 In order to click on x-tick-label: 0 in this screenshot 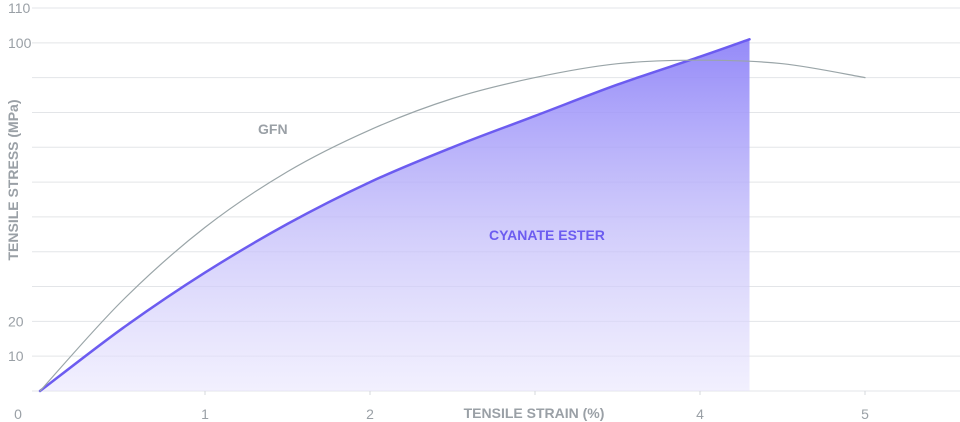, I will do `click(18, 414)`.